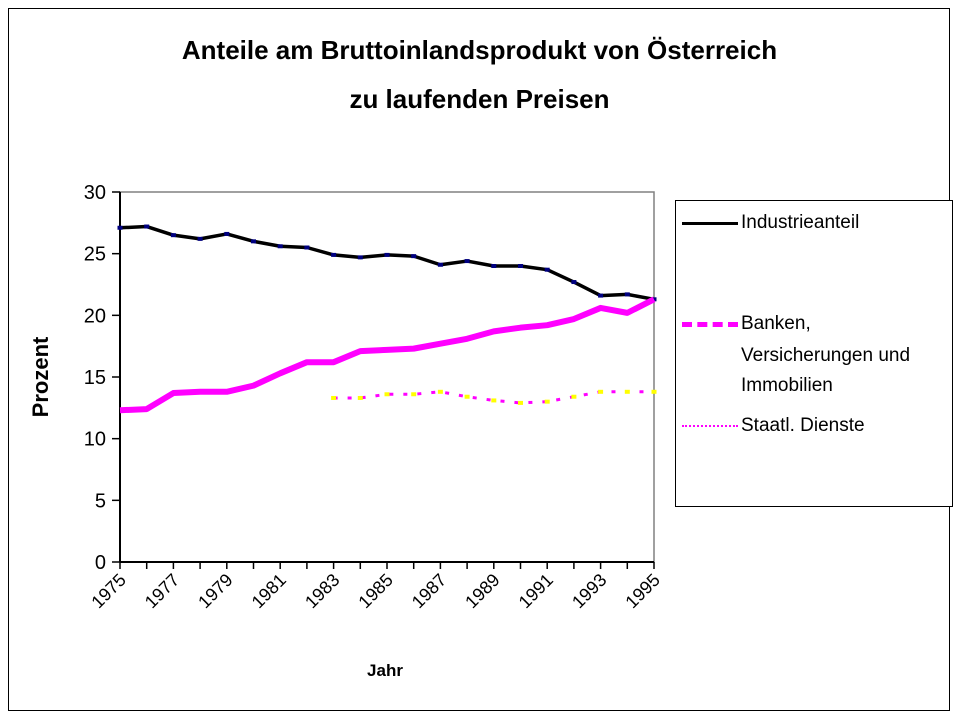 The width and height of the screenshot is (959, 719). What do you see at coordinates (162, 591) in the screenshot?
I see `x-tick-label: 1977` at bounding box center [162, 591].